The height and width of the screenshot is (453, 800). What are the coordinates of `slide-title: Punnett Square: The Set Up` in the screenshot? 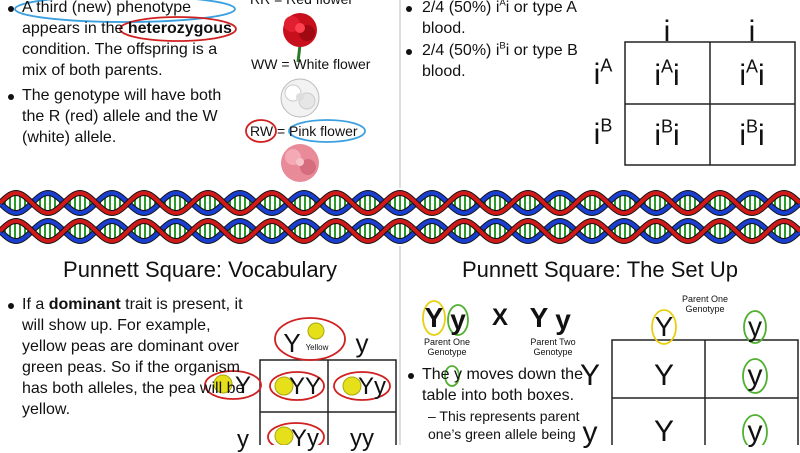 It's located at (600, 269).